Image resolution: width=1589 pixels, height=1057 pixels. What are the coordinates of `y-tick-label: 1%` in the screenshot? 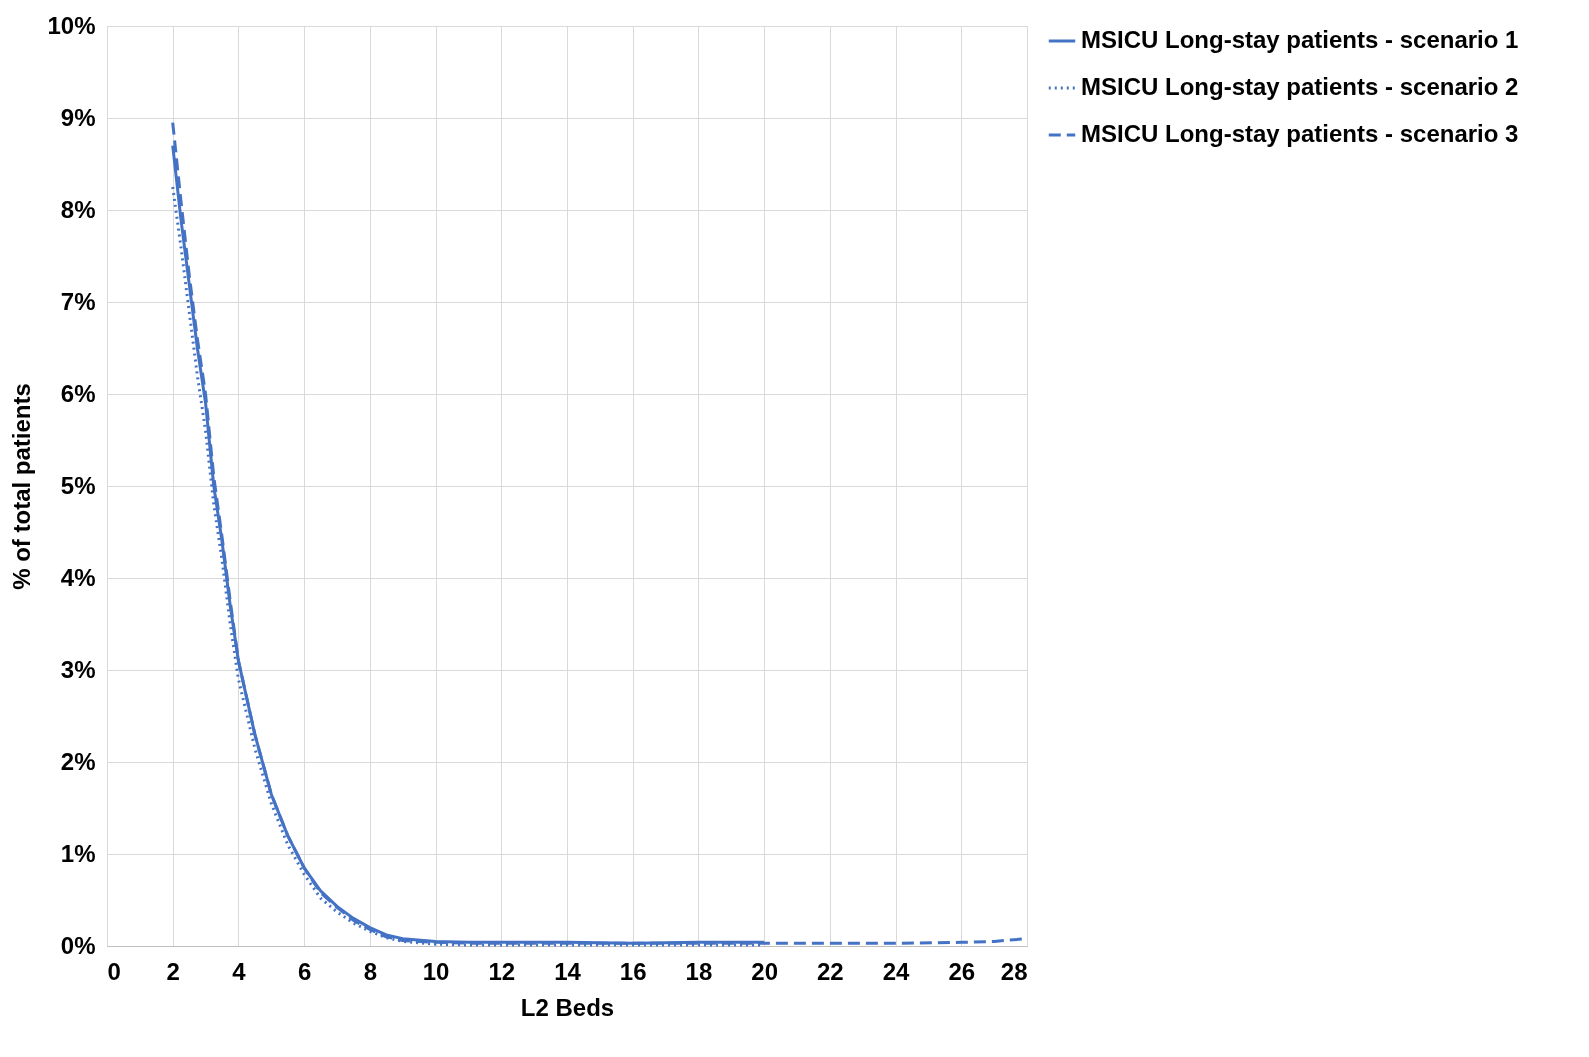 It's located at (78, 853).